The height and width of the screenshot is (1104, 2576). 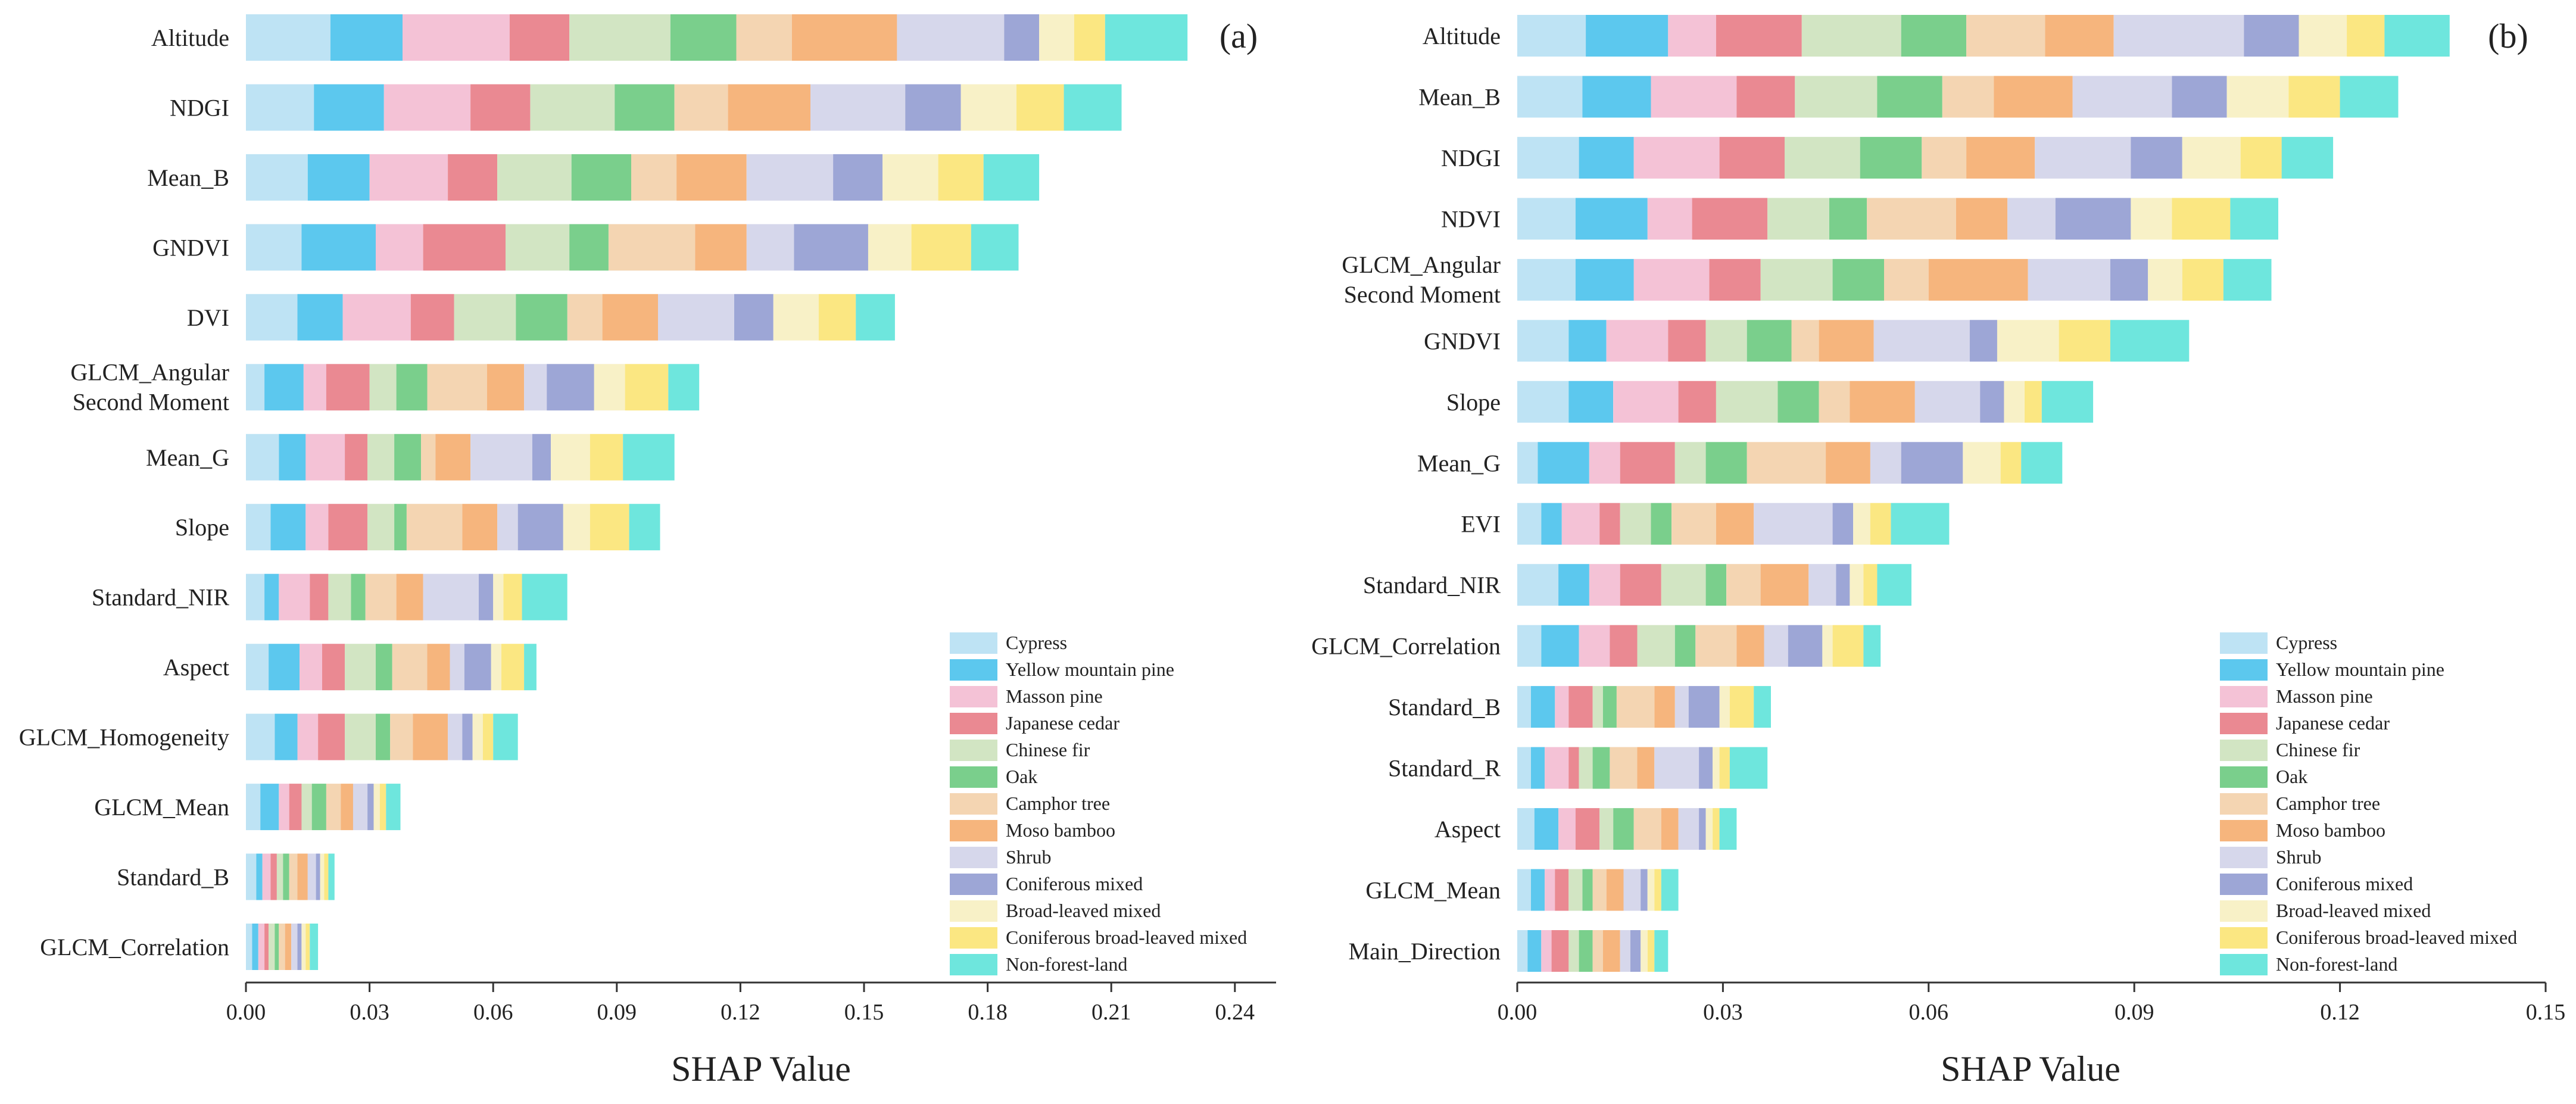 What do you see at coordinates (649, 458) in the screenshot?
I see `panel-a-bar-mean-g-non-forest-land` at bounding box center [649, 458].